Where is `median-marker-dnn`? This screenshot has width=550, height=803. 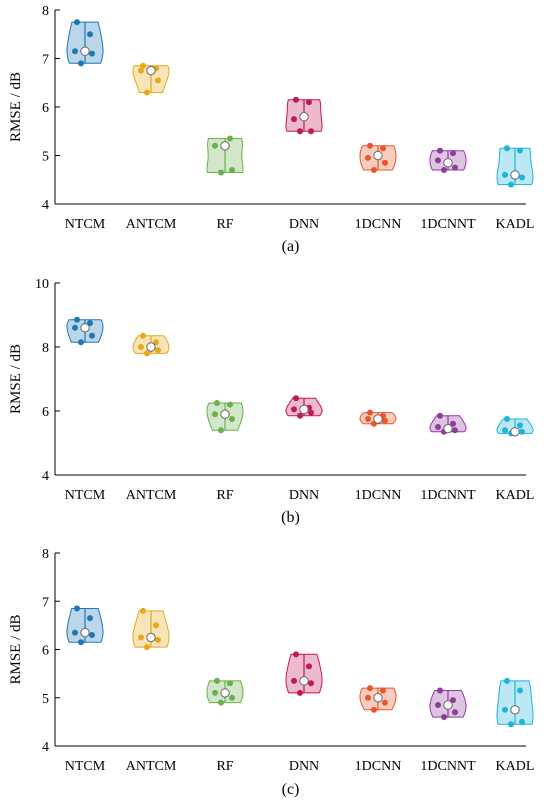
median-marker-dnn is located at coordinates (304, 409).